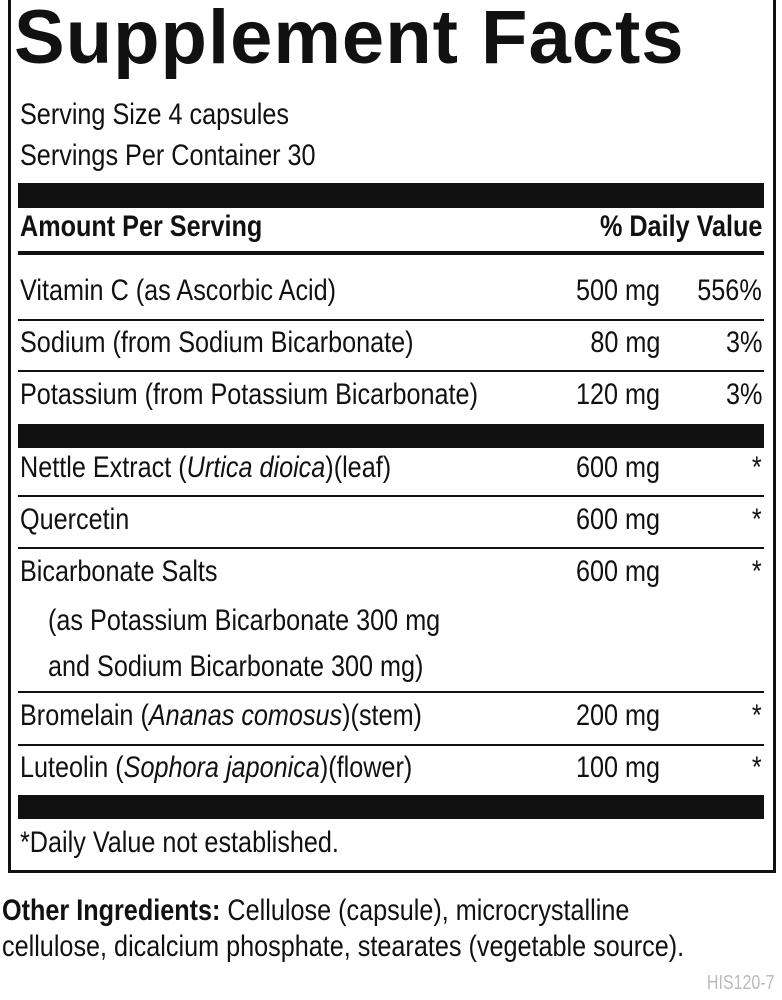 This screenshot has height=1000, width=782. What do you see at coordinates (740, 983) in the screenshot?
I see `product-code: HIS120-7` at bounding box center [740, 983].